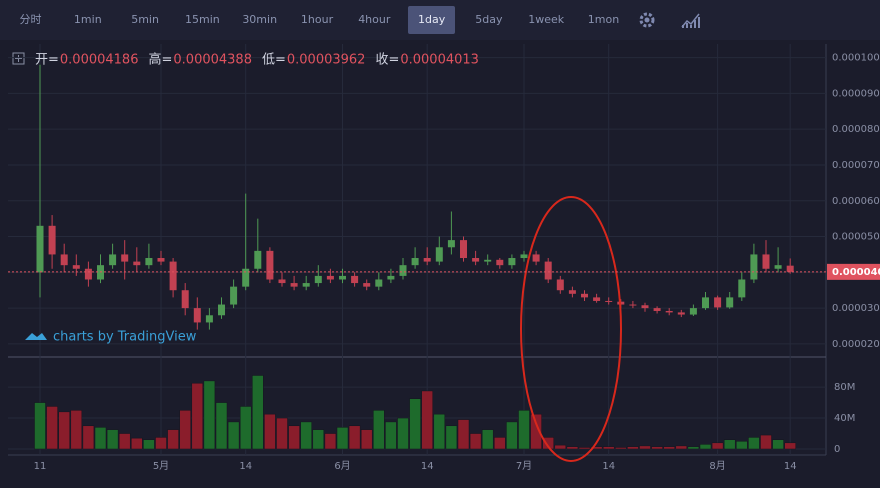 The width and height of the screenshot is (880, 488). I want to click on x-tick-label: 14, so click(608, 466).